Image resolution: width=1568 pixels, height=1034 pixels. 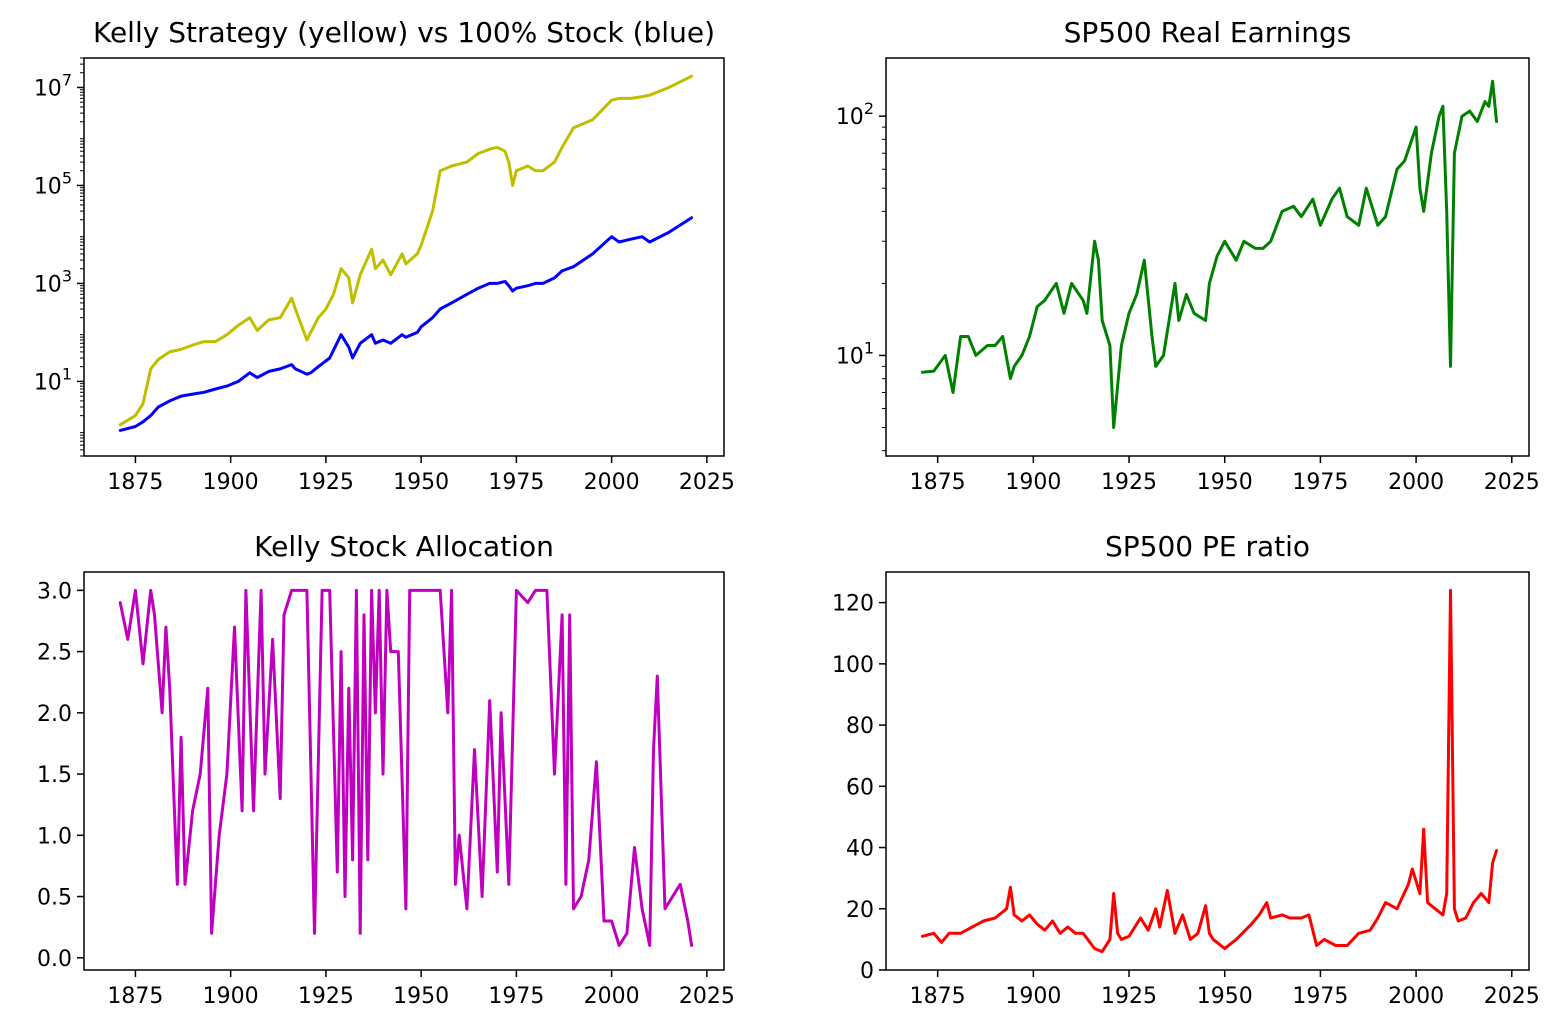 I want to click on y-tick-label: 100, so click(x=853, y=665).